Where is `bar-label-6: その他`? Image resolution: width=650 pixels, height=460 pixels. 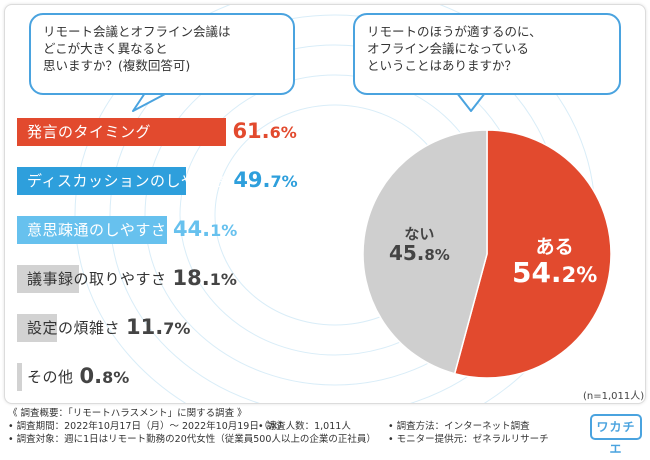 bar-label-6: その他 is located at coordinates (50, 377).